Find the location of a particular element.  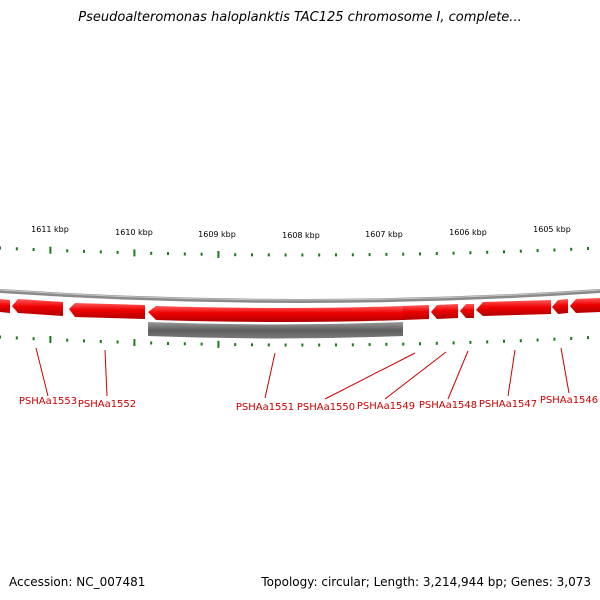

kbp-label: 1606 kbp is located at coordinates (468, 232).